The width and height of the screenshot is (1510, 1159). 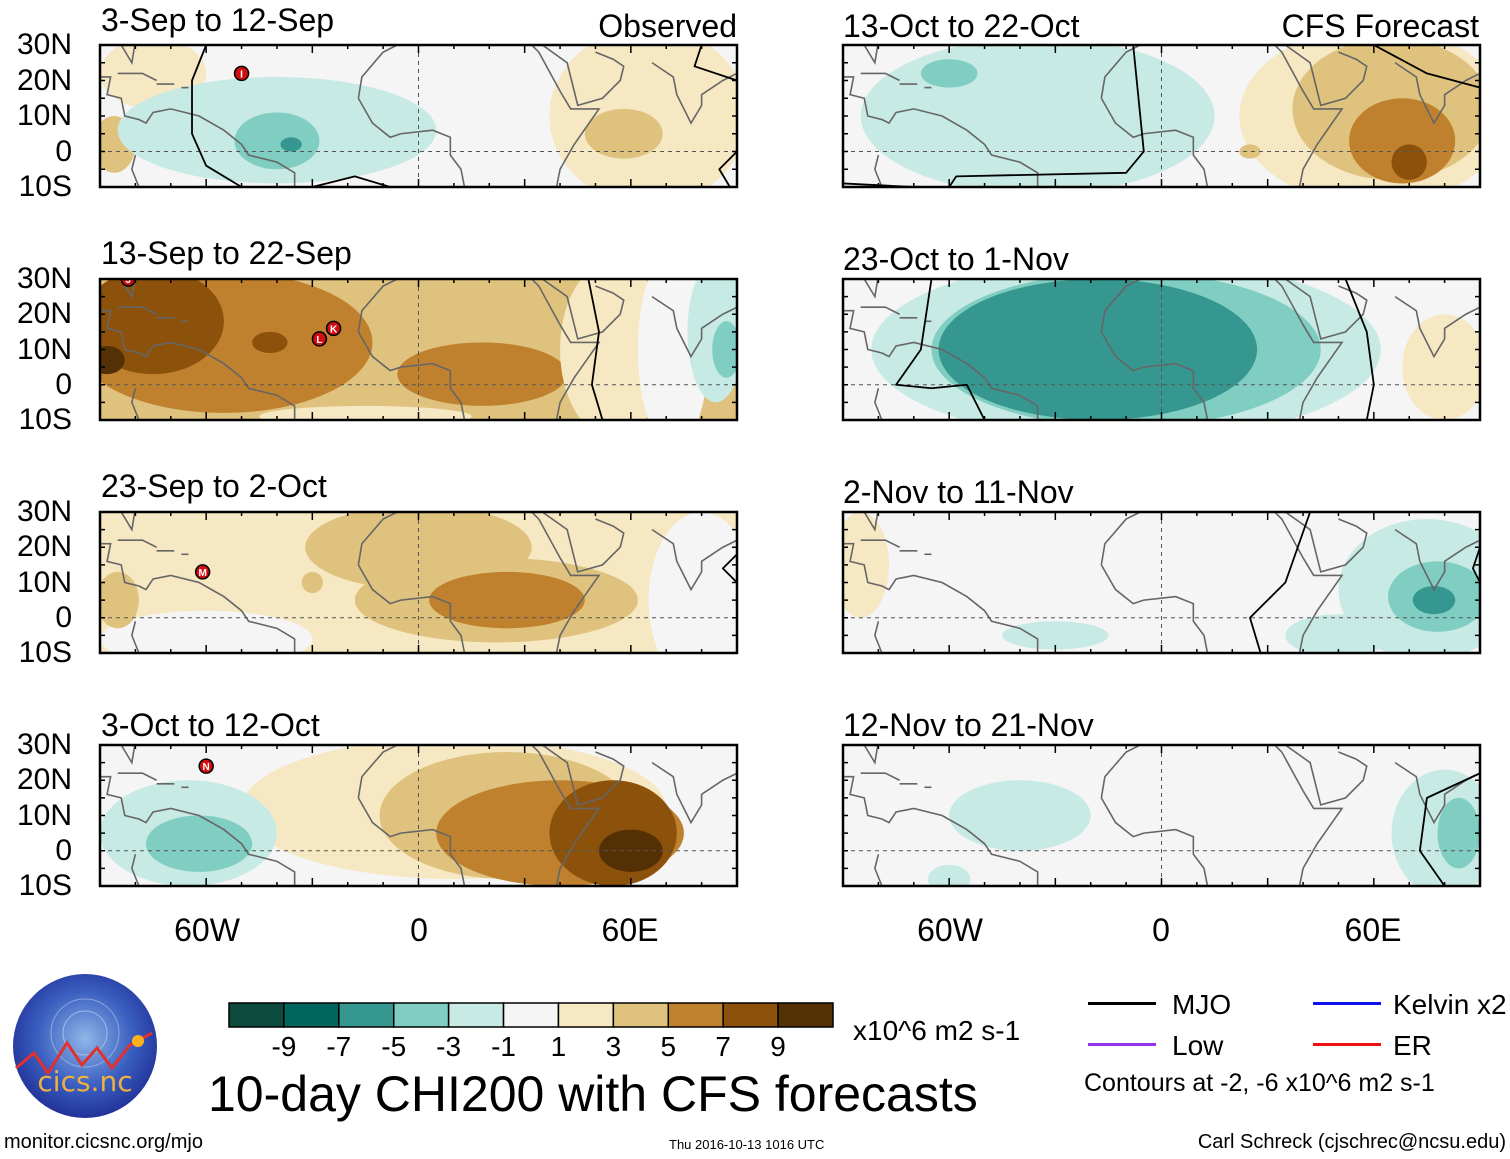 I want to click on panel-title: 23-Oct to 1-Nov, so click(x=956, y=259).